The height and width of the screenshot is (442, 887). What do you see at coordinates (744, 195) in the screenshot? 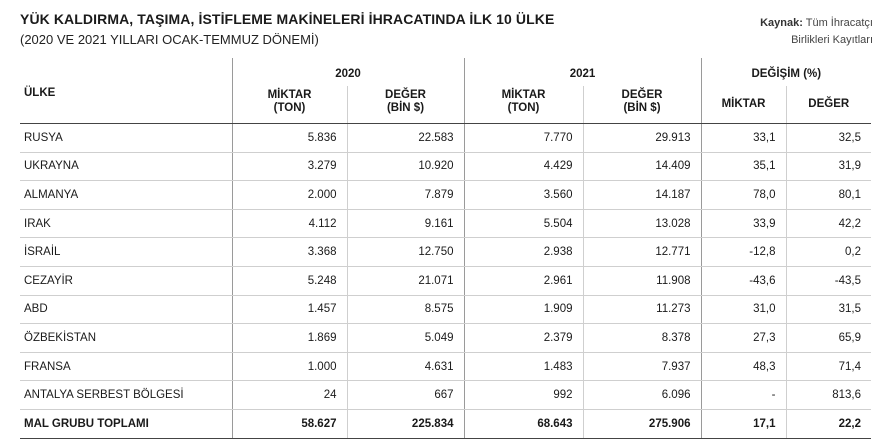
I see `cell-cm: 78,0` at bounding box center [744, 195].